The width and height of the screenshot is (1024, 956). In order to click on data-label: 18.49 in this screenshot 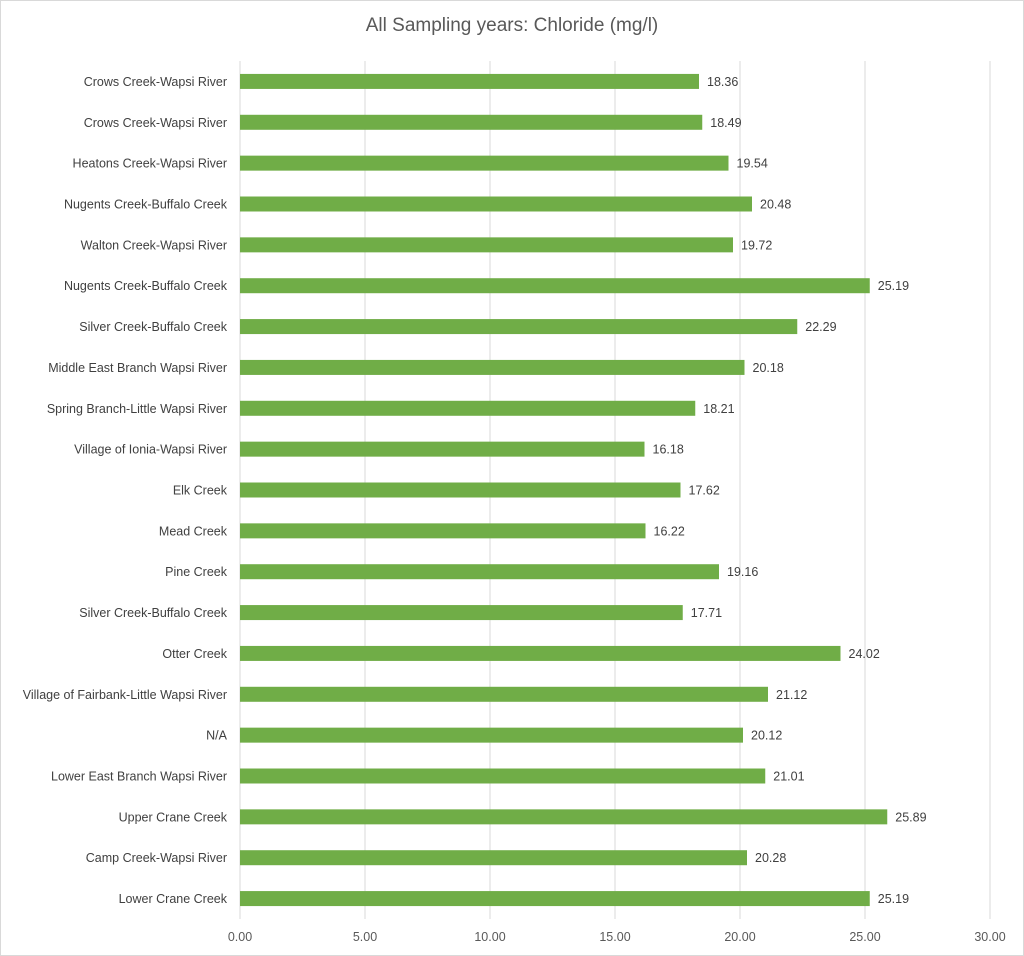, I will do `click(725, 123)`.